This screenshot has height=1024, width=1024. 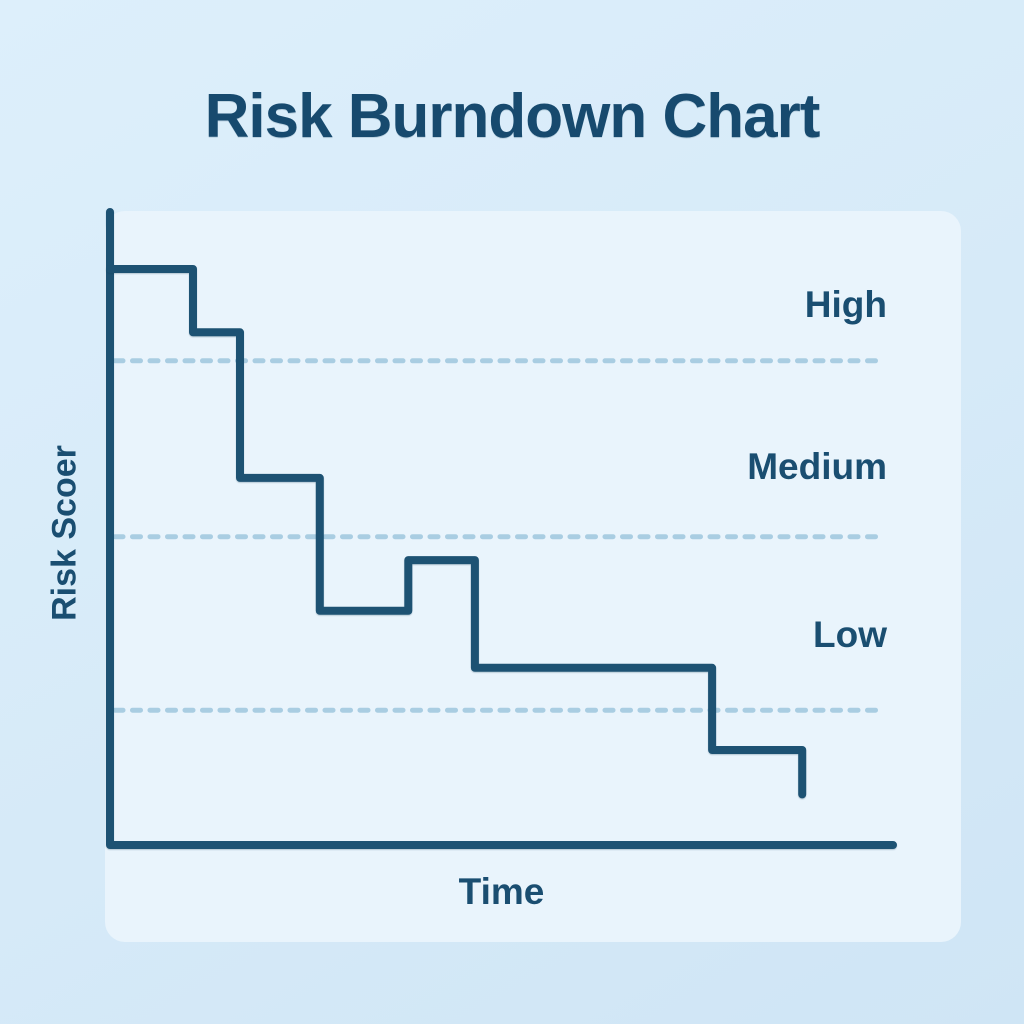 I want to click on band-label-low: Low, so click(x=850, y=634).